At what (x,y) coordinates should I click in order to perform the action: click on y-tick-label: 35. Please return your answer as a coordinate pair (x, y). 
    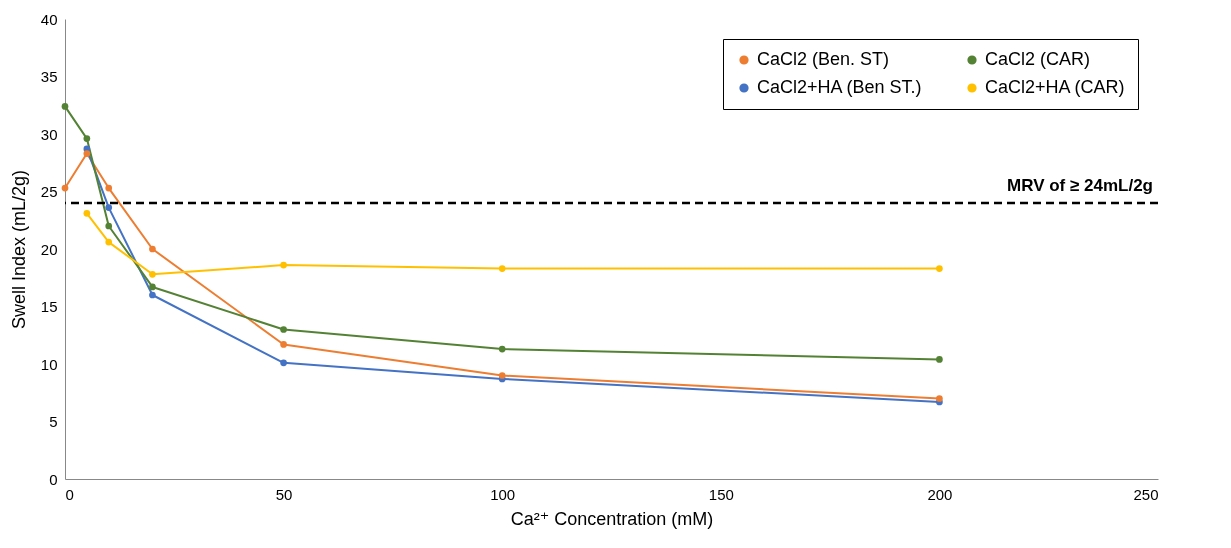
    Looking at the image, I should click on (49, 76).